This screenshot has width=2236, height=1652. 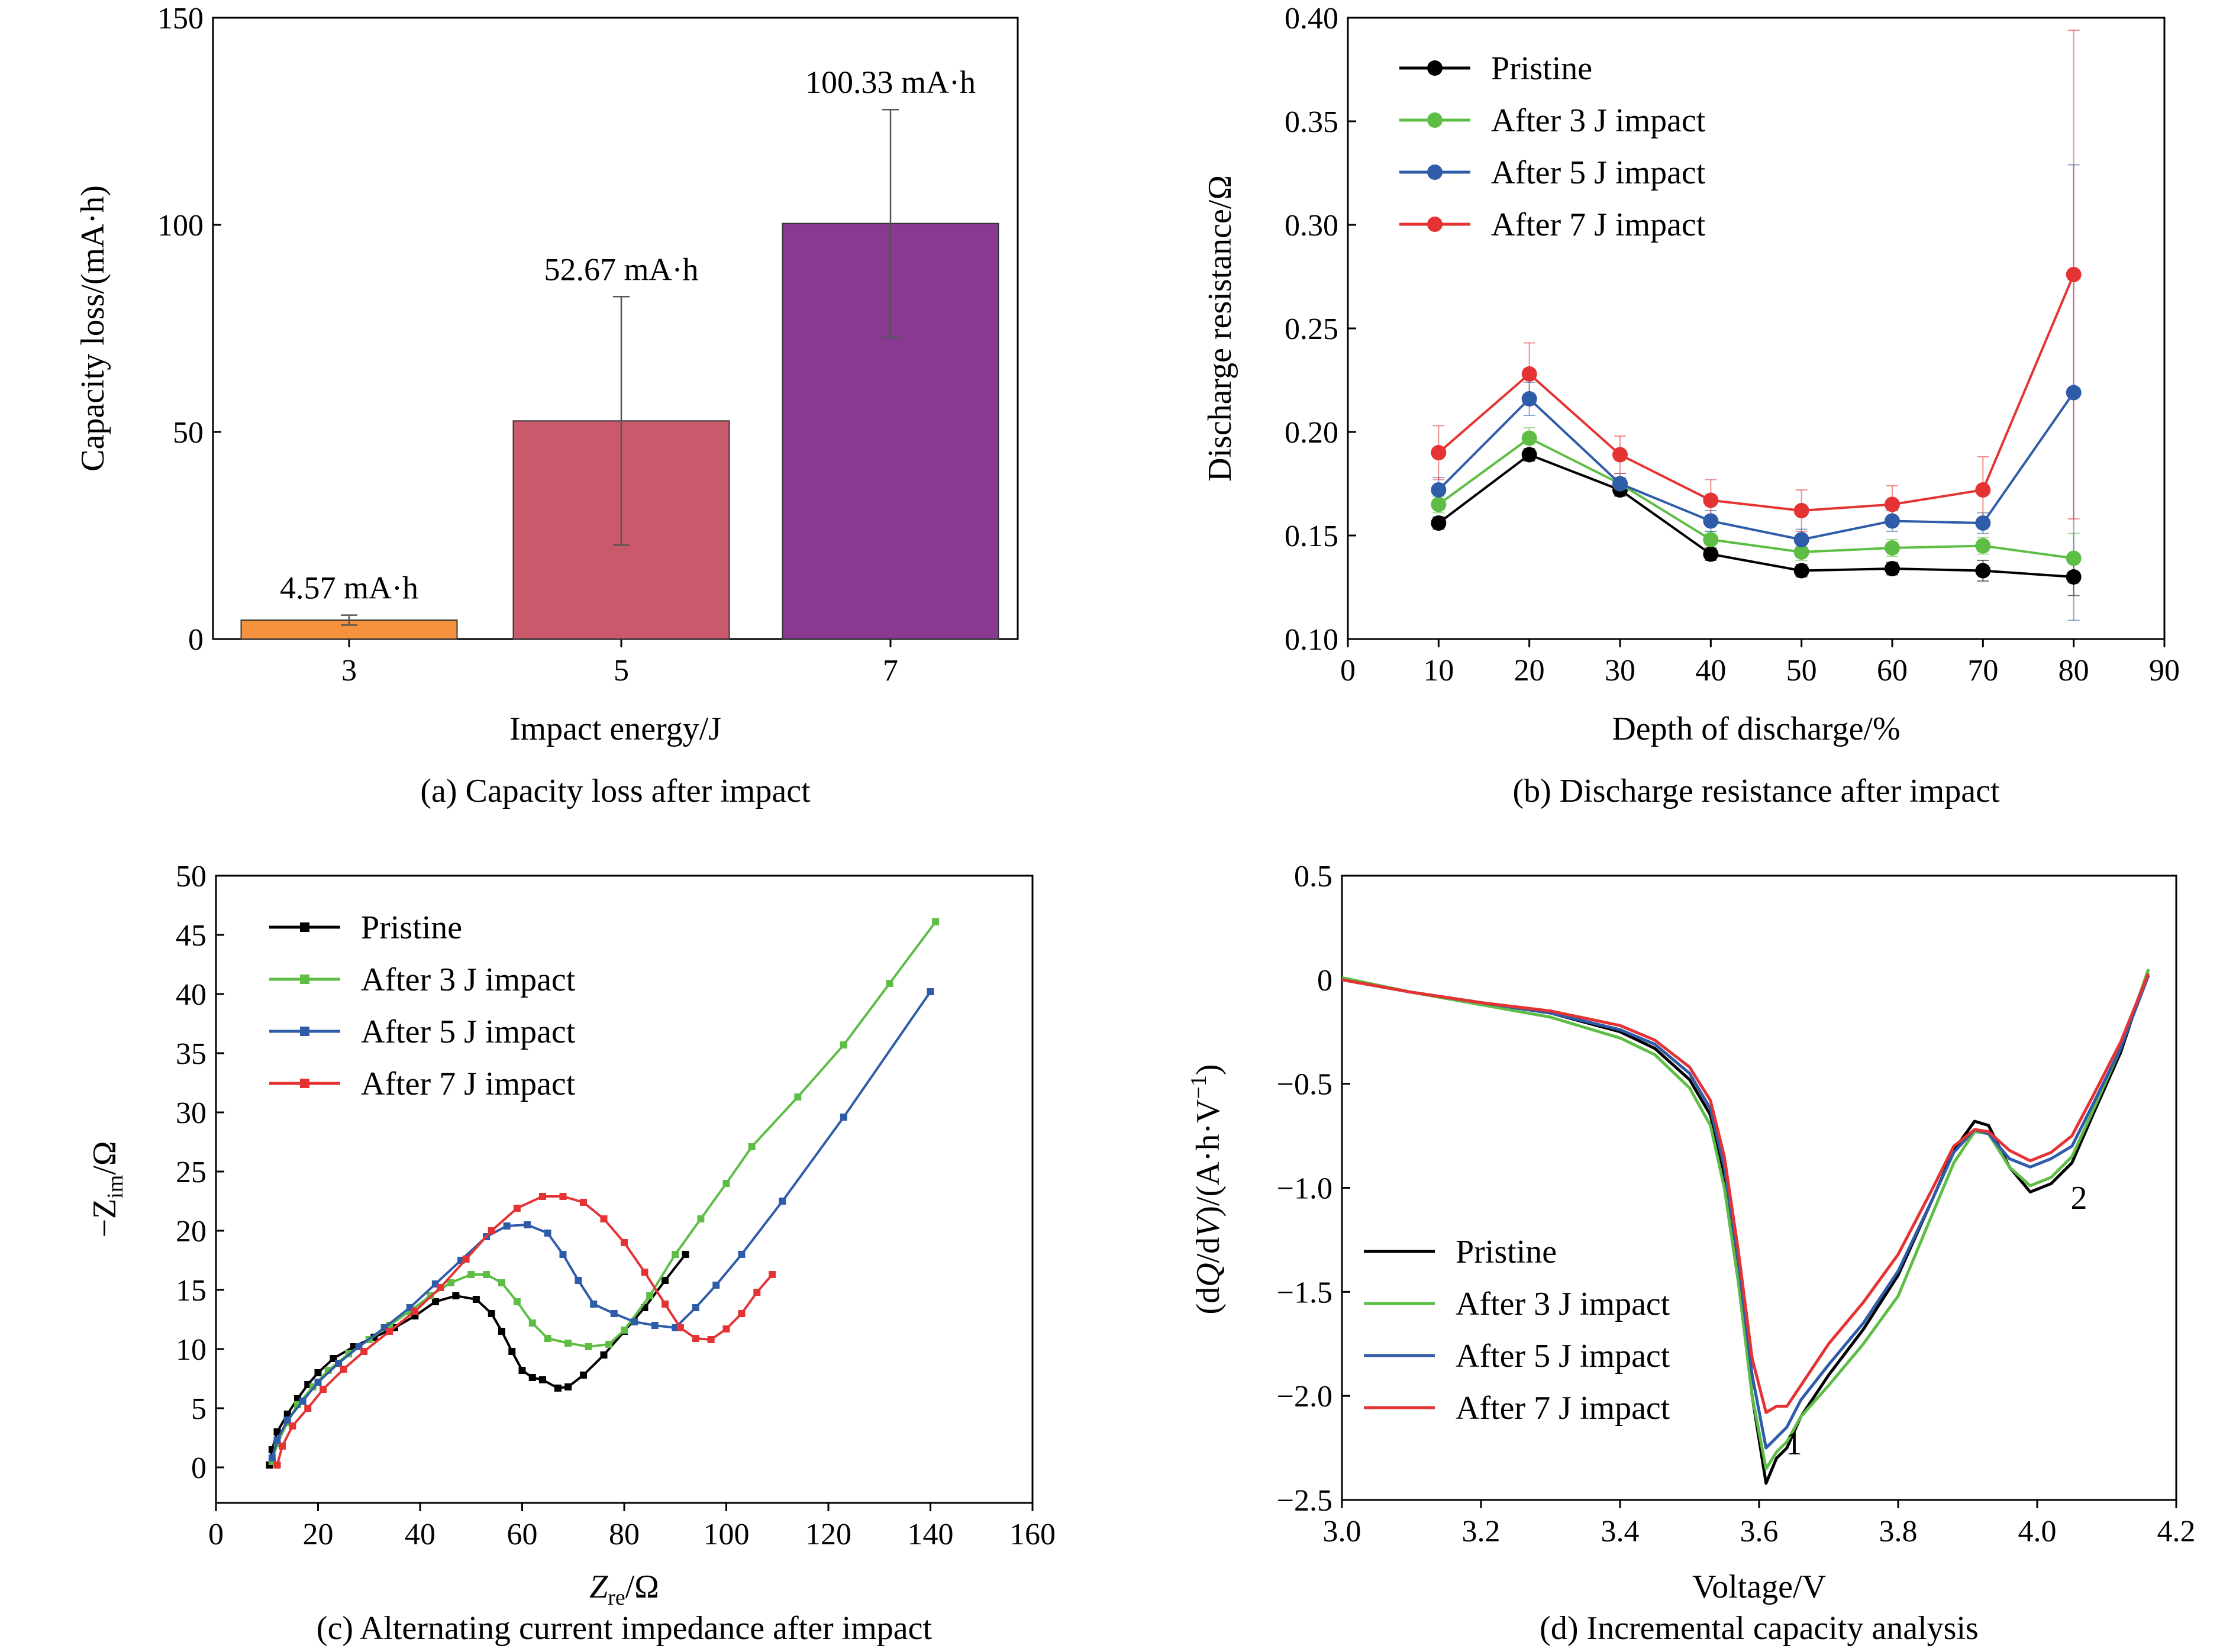 I want to click on panel-c-x-tick-label: 140, so click(x=931, y=1535).